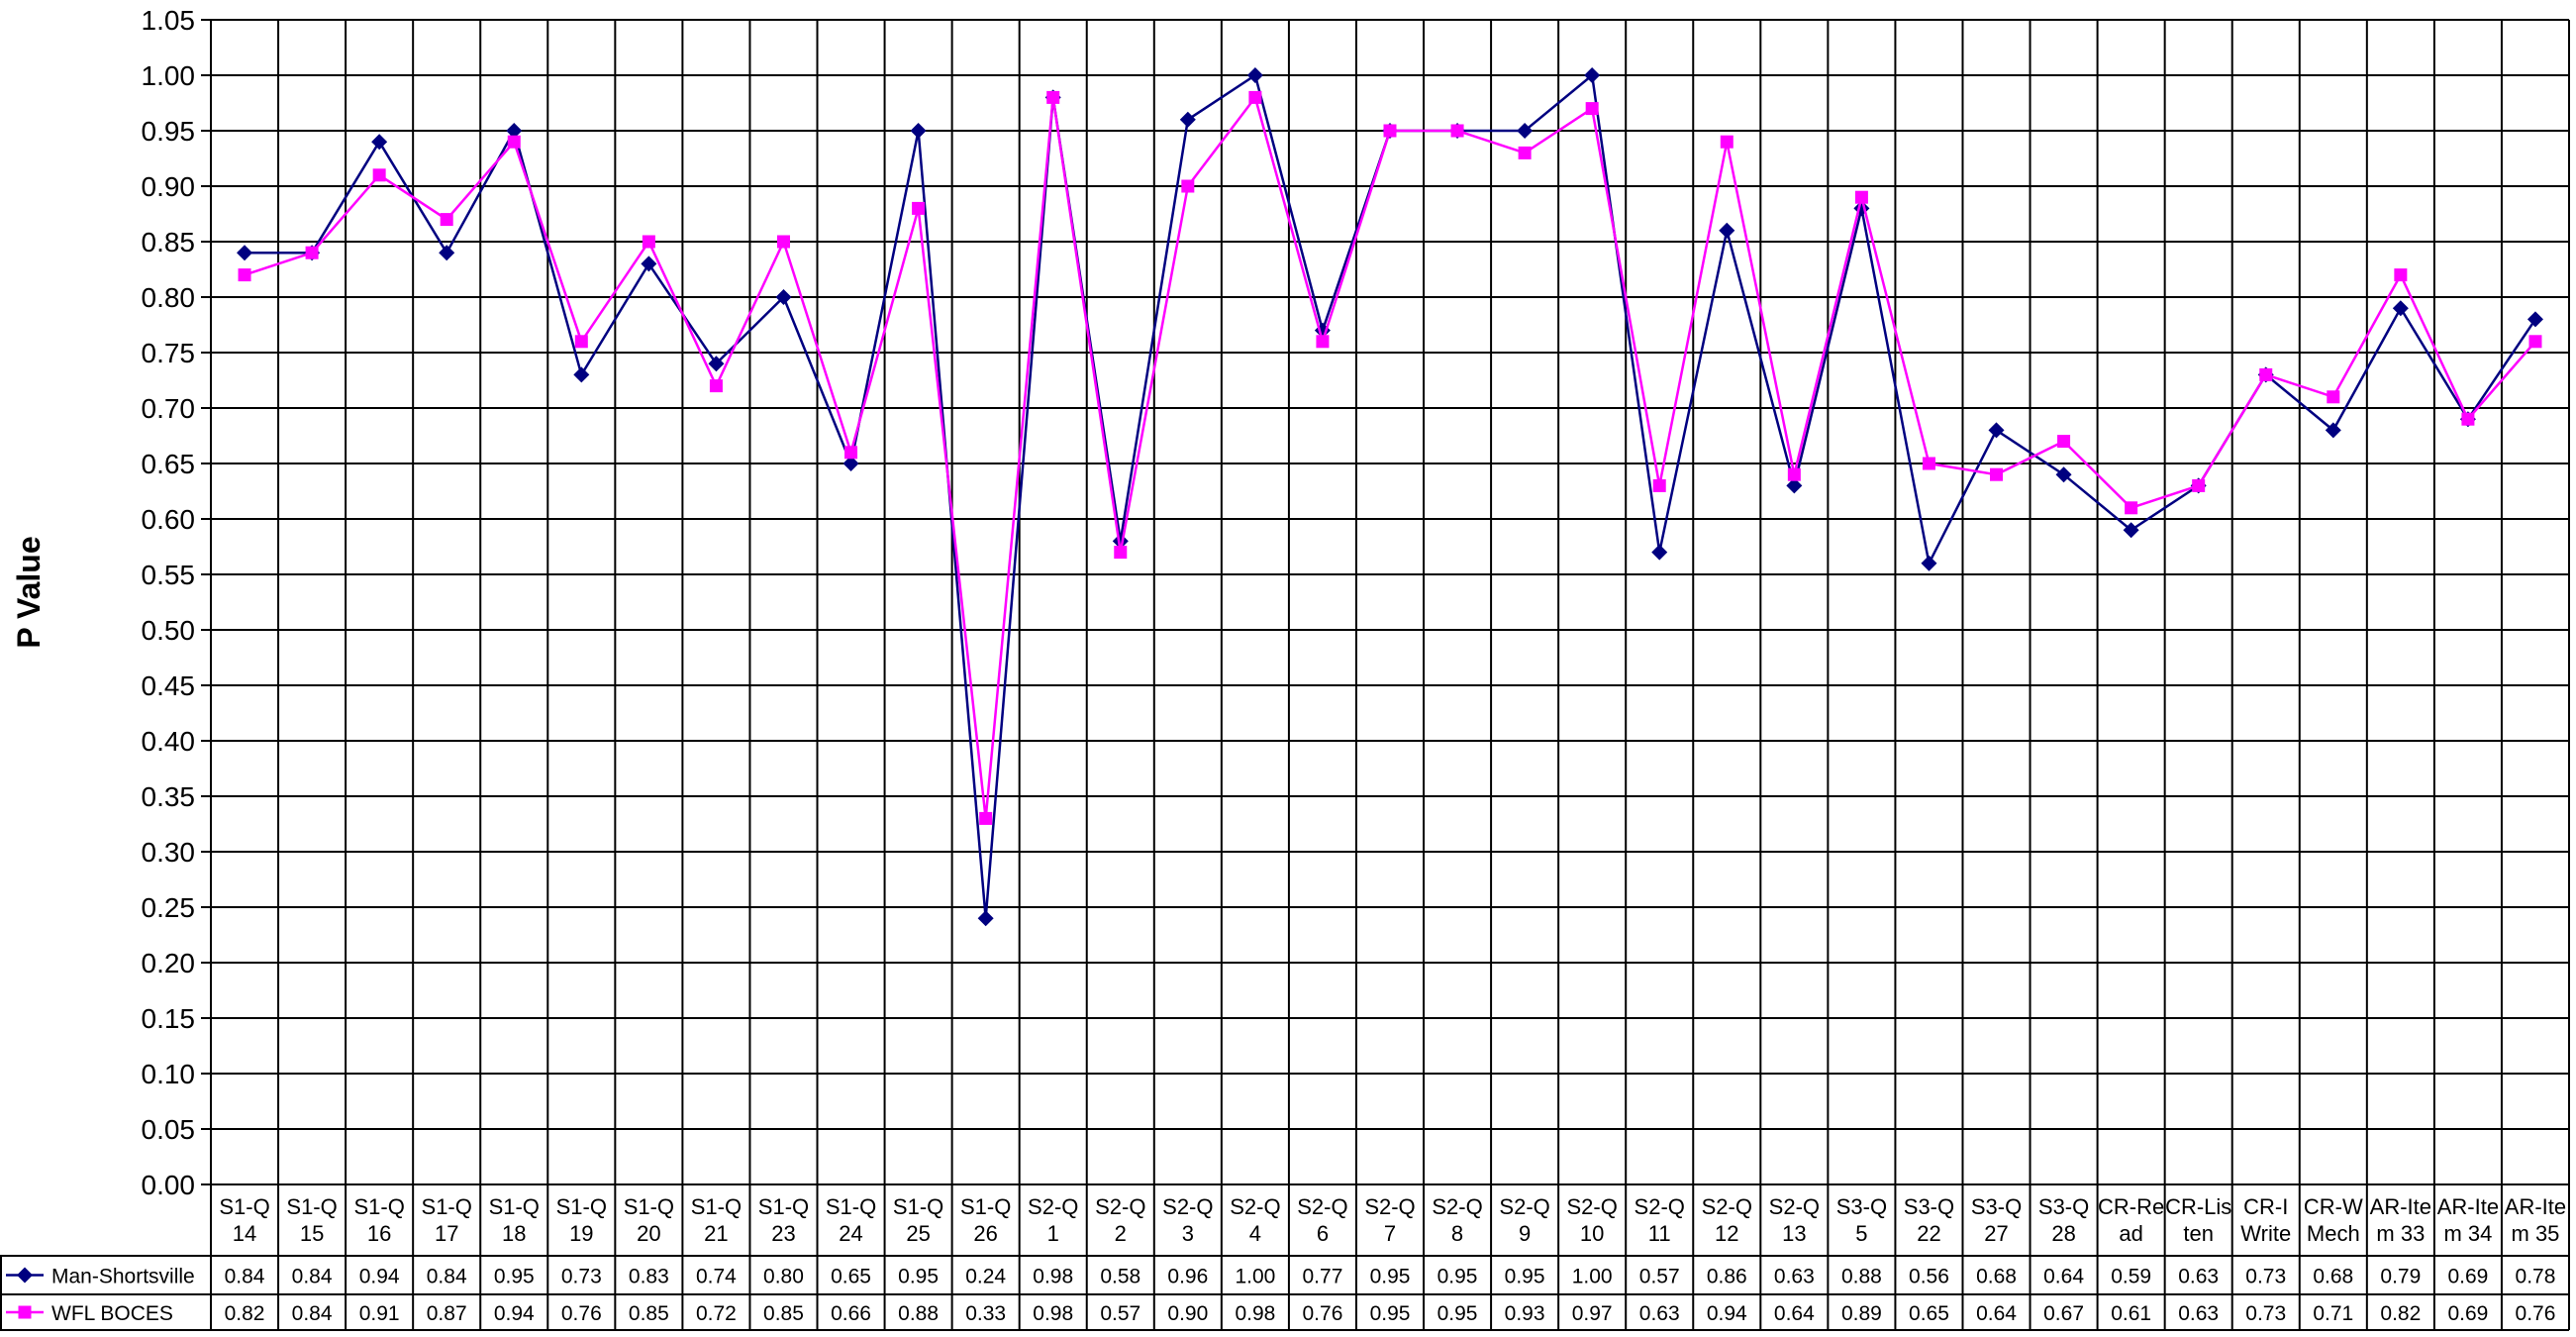 This screenshot has height=1337, width=2576. Describe the element at coordinates (169, 1074) in the screenshot. I see `y-tick-label: 0.10` at that location.